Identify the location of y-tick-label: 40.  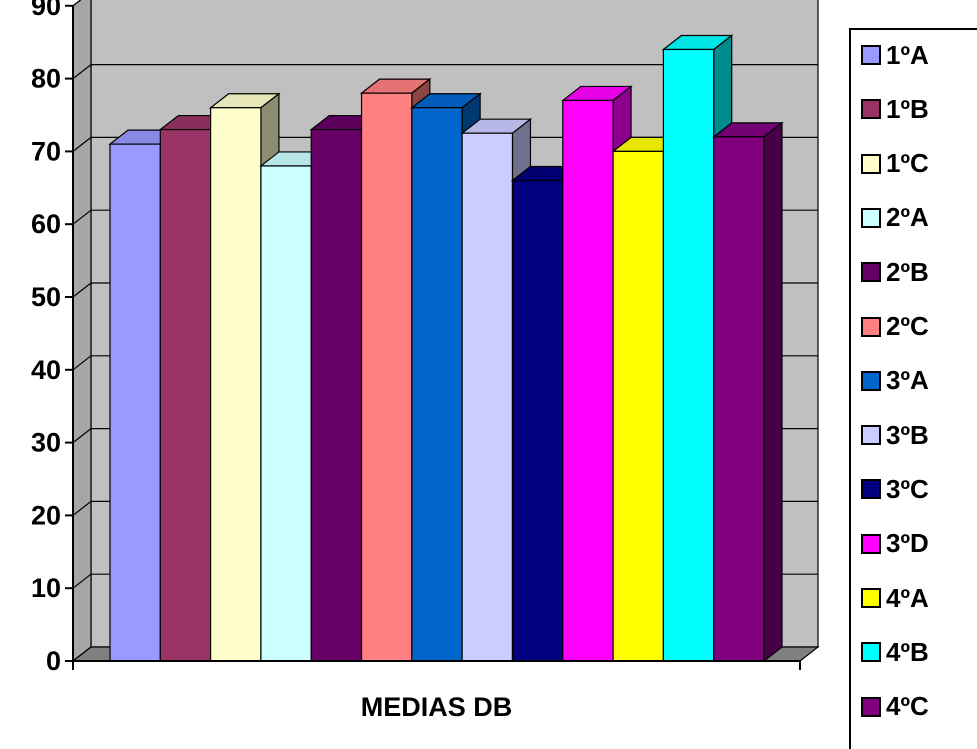
(46, 370).